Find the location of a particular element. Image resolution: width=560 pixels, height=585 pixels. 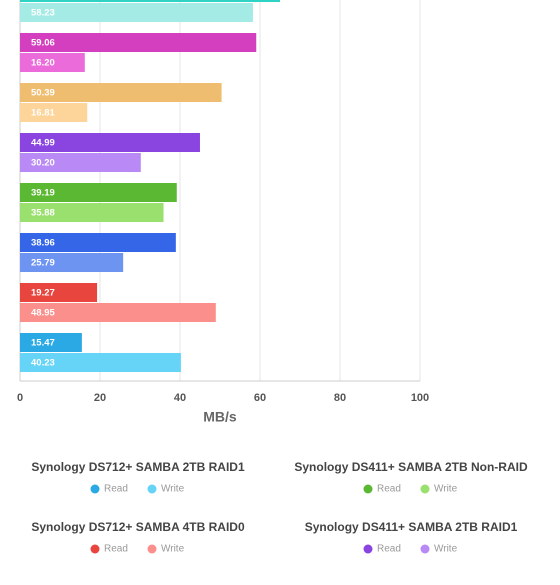

value-label: 58.23 is located at coordinates (43, 13).